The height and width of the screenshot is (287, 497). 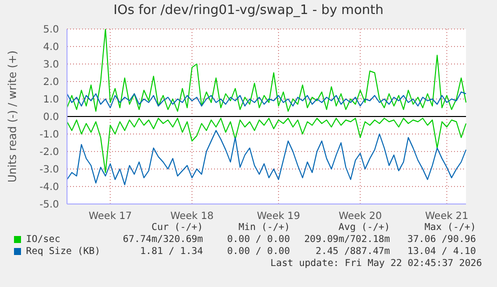 I want to click on legend-label: Req Size (KB), so click(x=63, y=251).